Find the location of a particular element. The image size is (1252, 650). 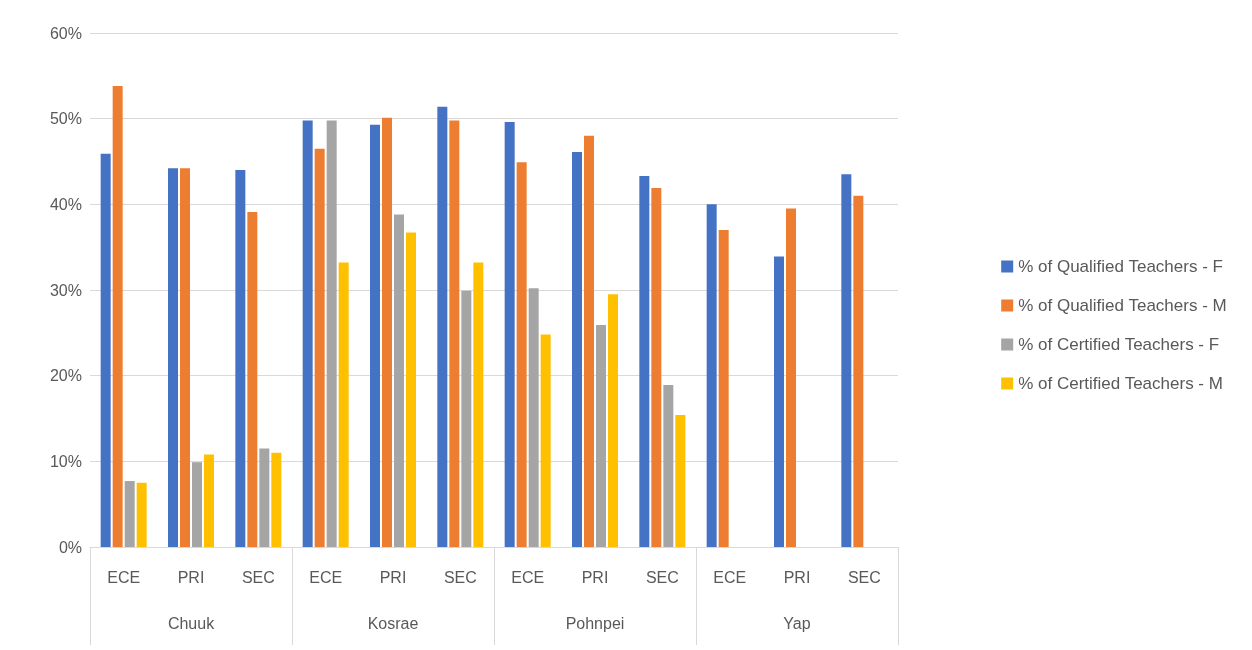

y-tick-label: 20% is located at coordinates (65, 376).